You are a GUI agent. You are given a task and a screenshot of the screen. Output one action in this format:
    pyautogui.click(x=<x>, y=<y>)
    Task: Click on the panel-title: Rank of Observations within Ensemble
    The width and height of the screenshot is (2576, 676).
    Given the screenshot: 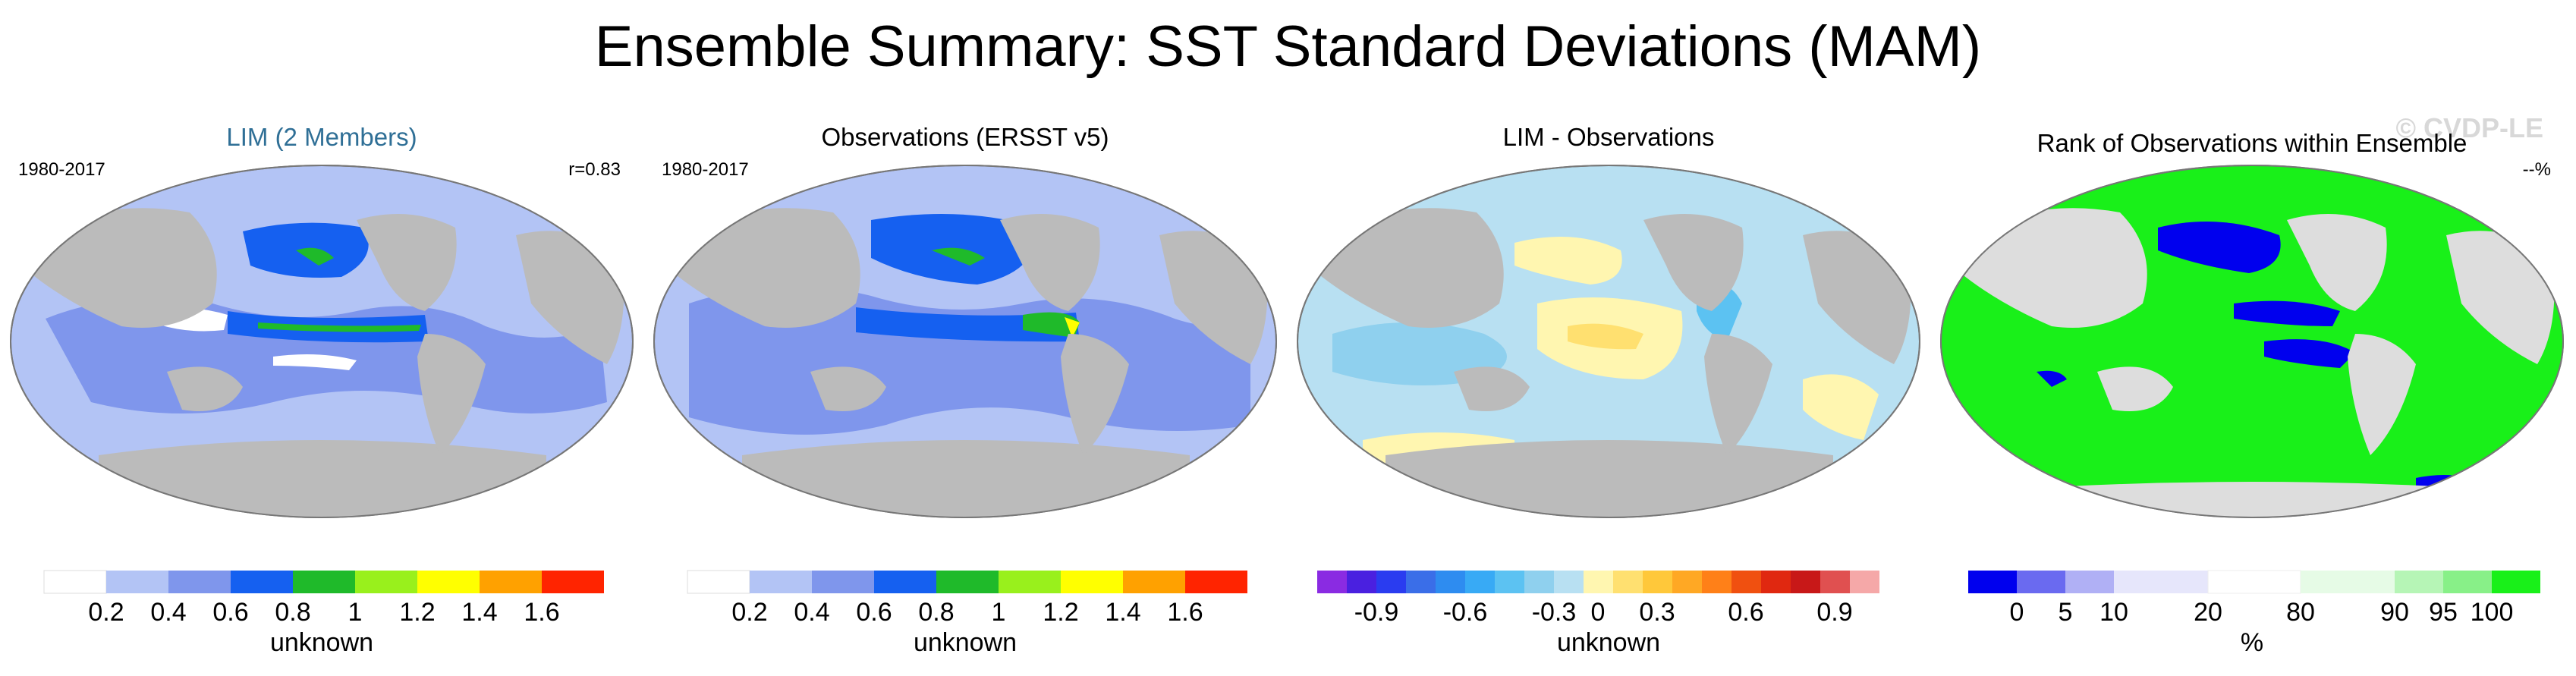 What is the action you would take?
    pyautogui.click(x=2252, y=143)
    